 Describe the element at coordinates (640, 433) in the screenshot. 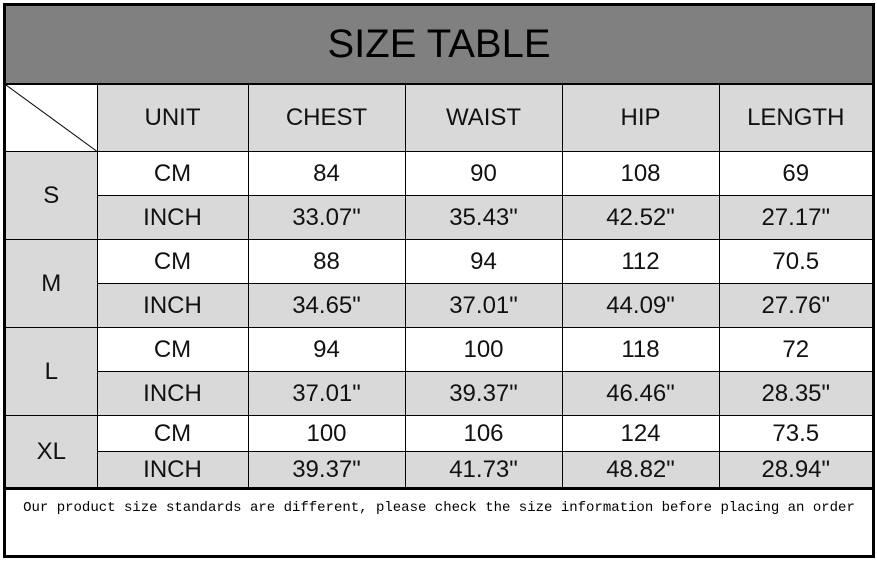

I see `measurement-cell: 124` at that location.